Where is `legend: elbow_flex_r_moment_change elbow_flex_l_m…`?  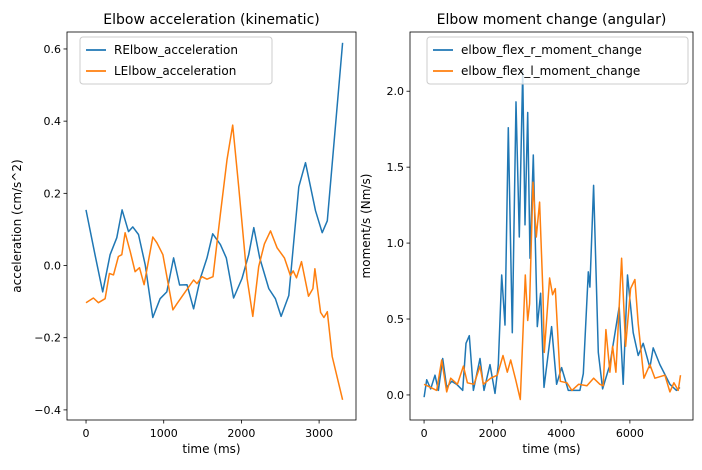
legend: elbow_flex_r_moment_change elbow_flex_l_m… is located at coordinates (557, 60).